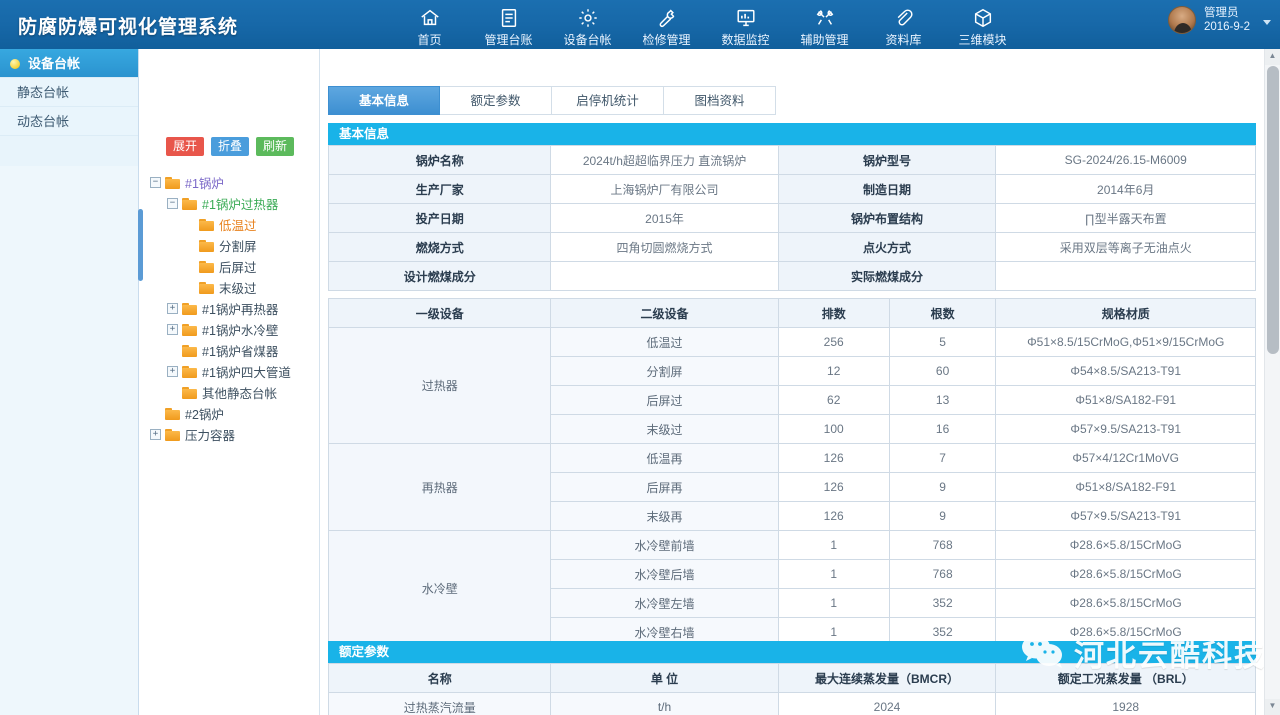  I want to click on main-scrollbar: ▲ ▼, so click(1272, 382).